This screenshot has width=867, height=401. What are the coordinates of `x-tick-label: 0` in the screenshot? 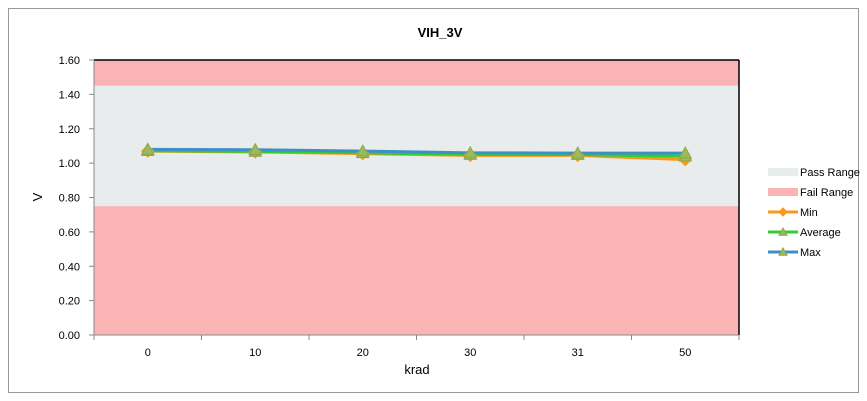 It's located at (148, 353).